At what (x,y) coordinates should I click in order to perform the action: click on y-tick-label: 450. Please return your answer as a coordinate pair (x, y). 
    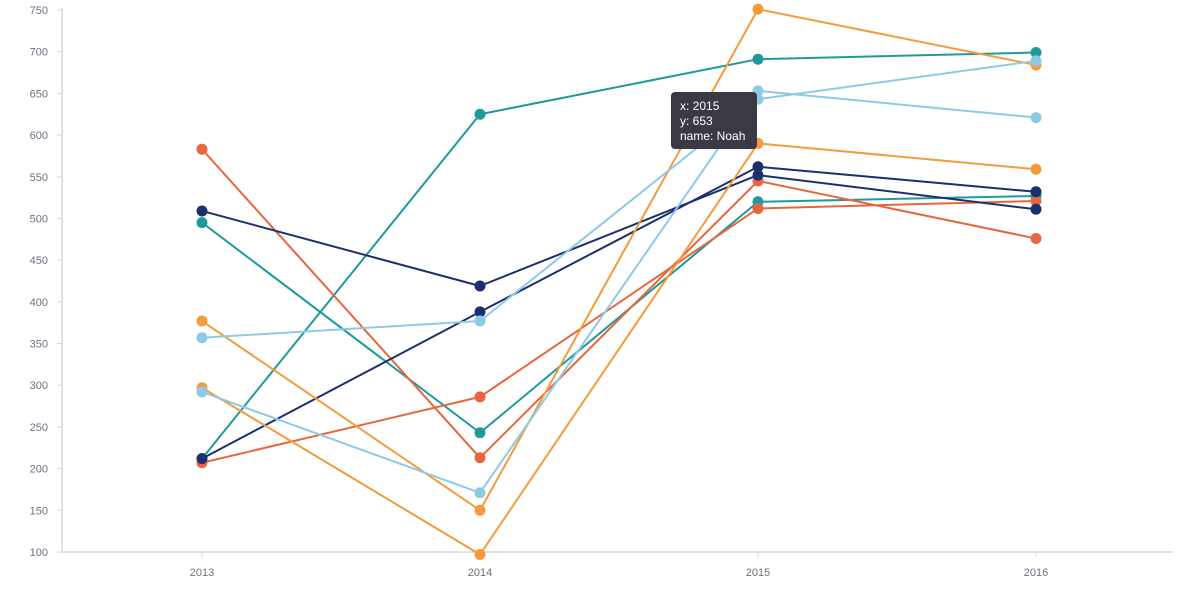
    Looking at the image, I should click on (39, 261).